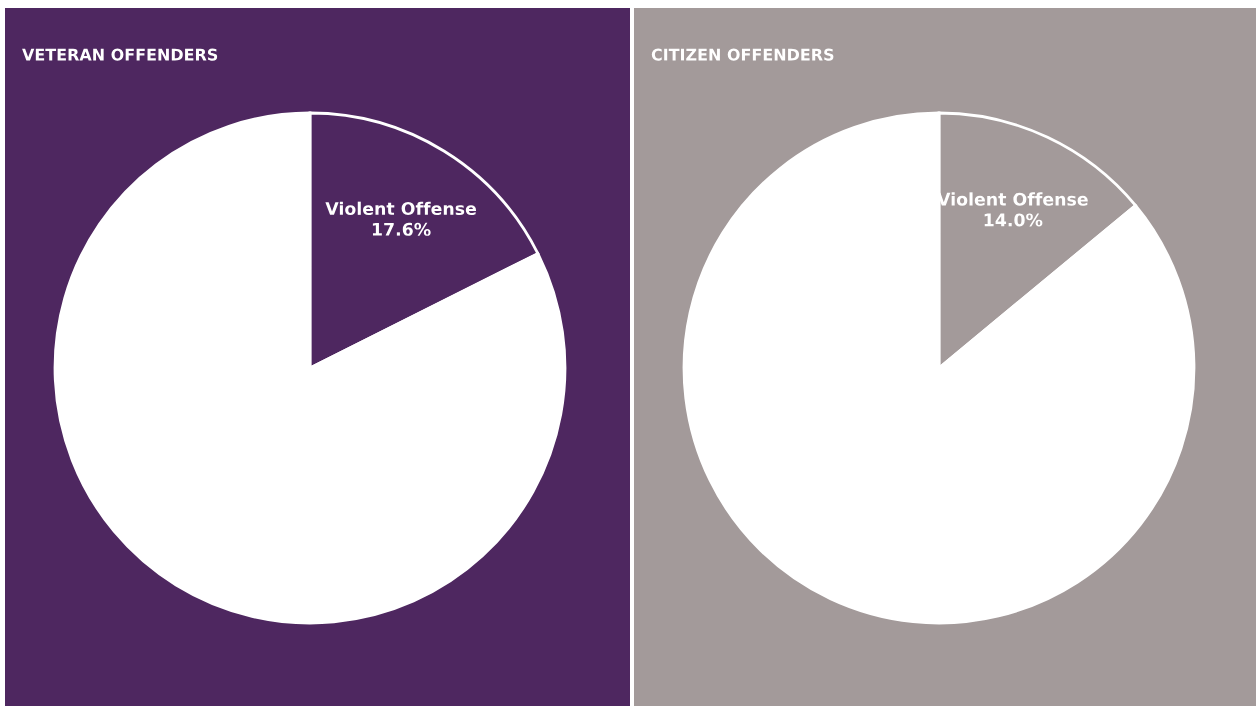 The height and width of the screenshot is (706, 1256). I want to click on chart-title: VETERAN OFFENDERS, so click(120, 54).